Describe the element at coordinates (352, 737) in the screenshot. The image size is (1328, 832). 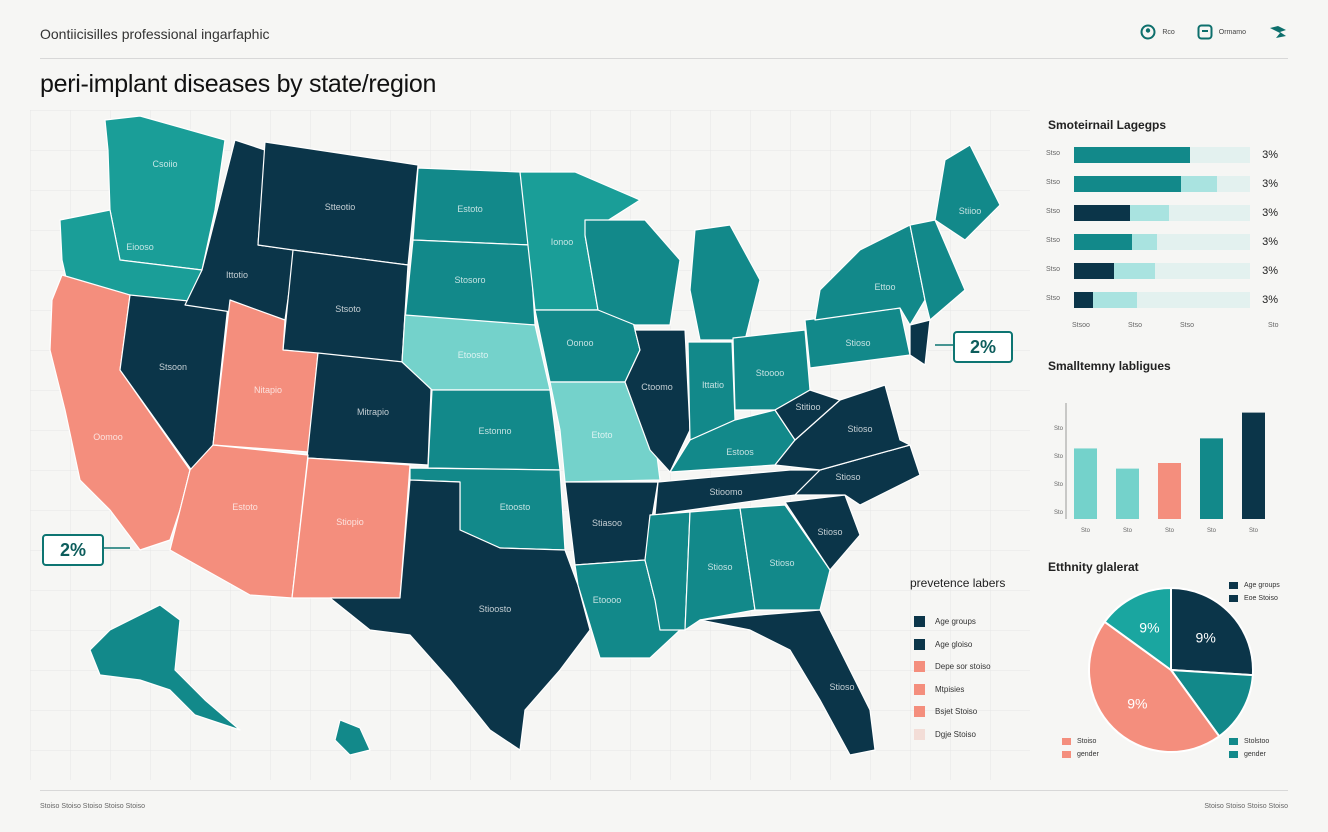
I see `state-hi` at that location.